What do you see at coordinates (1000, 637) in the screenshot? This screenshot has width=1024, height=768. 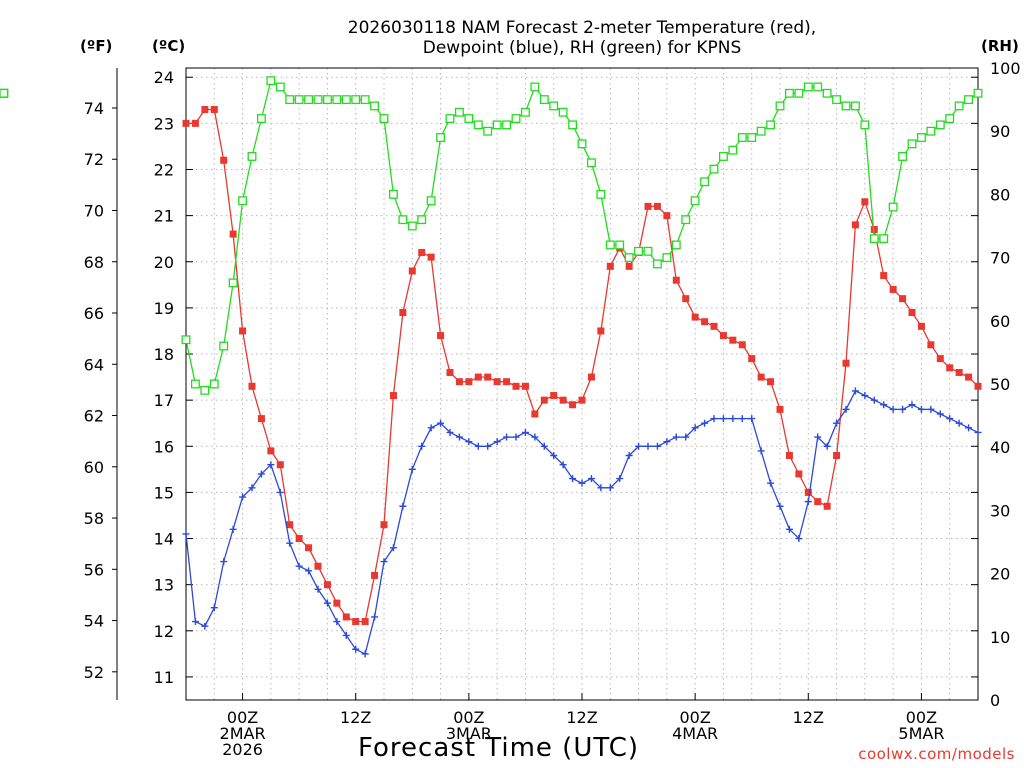 I see `rh-tick-label: 10` at bounding box center [1000, 637].